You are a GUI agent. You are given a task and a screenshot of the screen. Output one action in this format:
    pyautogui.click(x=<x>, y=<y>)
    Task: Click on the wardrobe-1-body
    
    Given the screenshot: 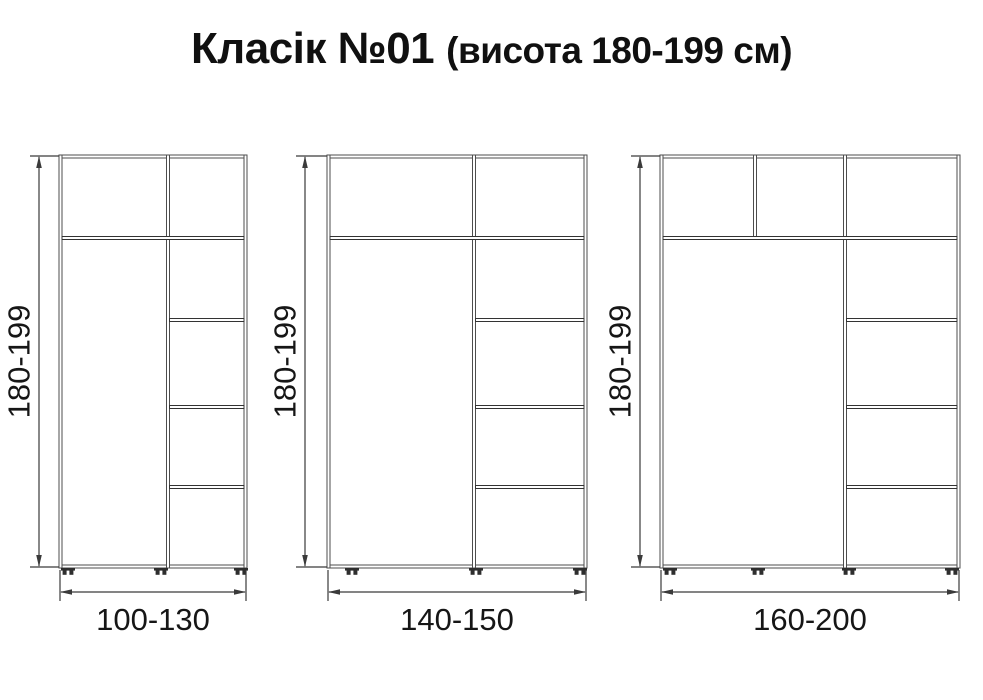 What is the action you would take?
    pyautogui.click(x=153, y=361)
    